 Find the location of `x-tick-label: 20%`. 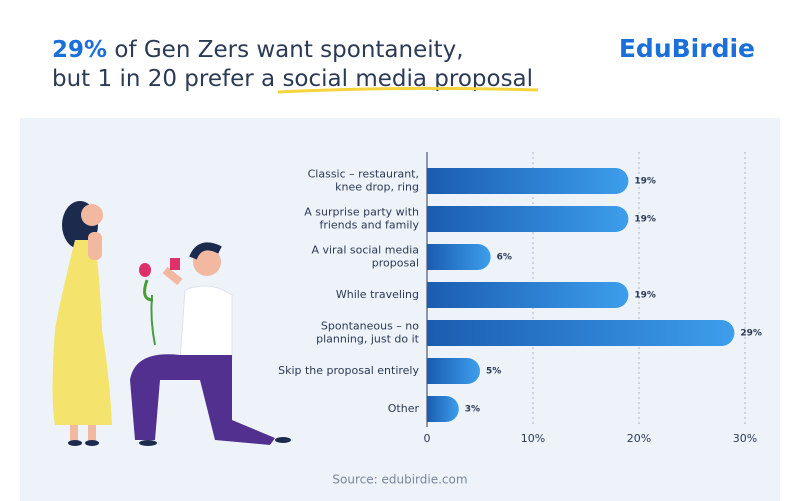

x-tick-label: 20% is located at coordinates (639, 438).